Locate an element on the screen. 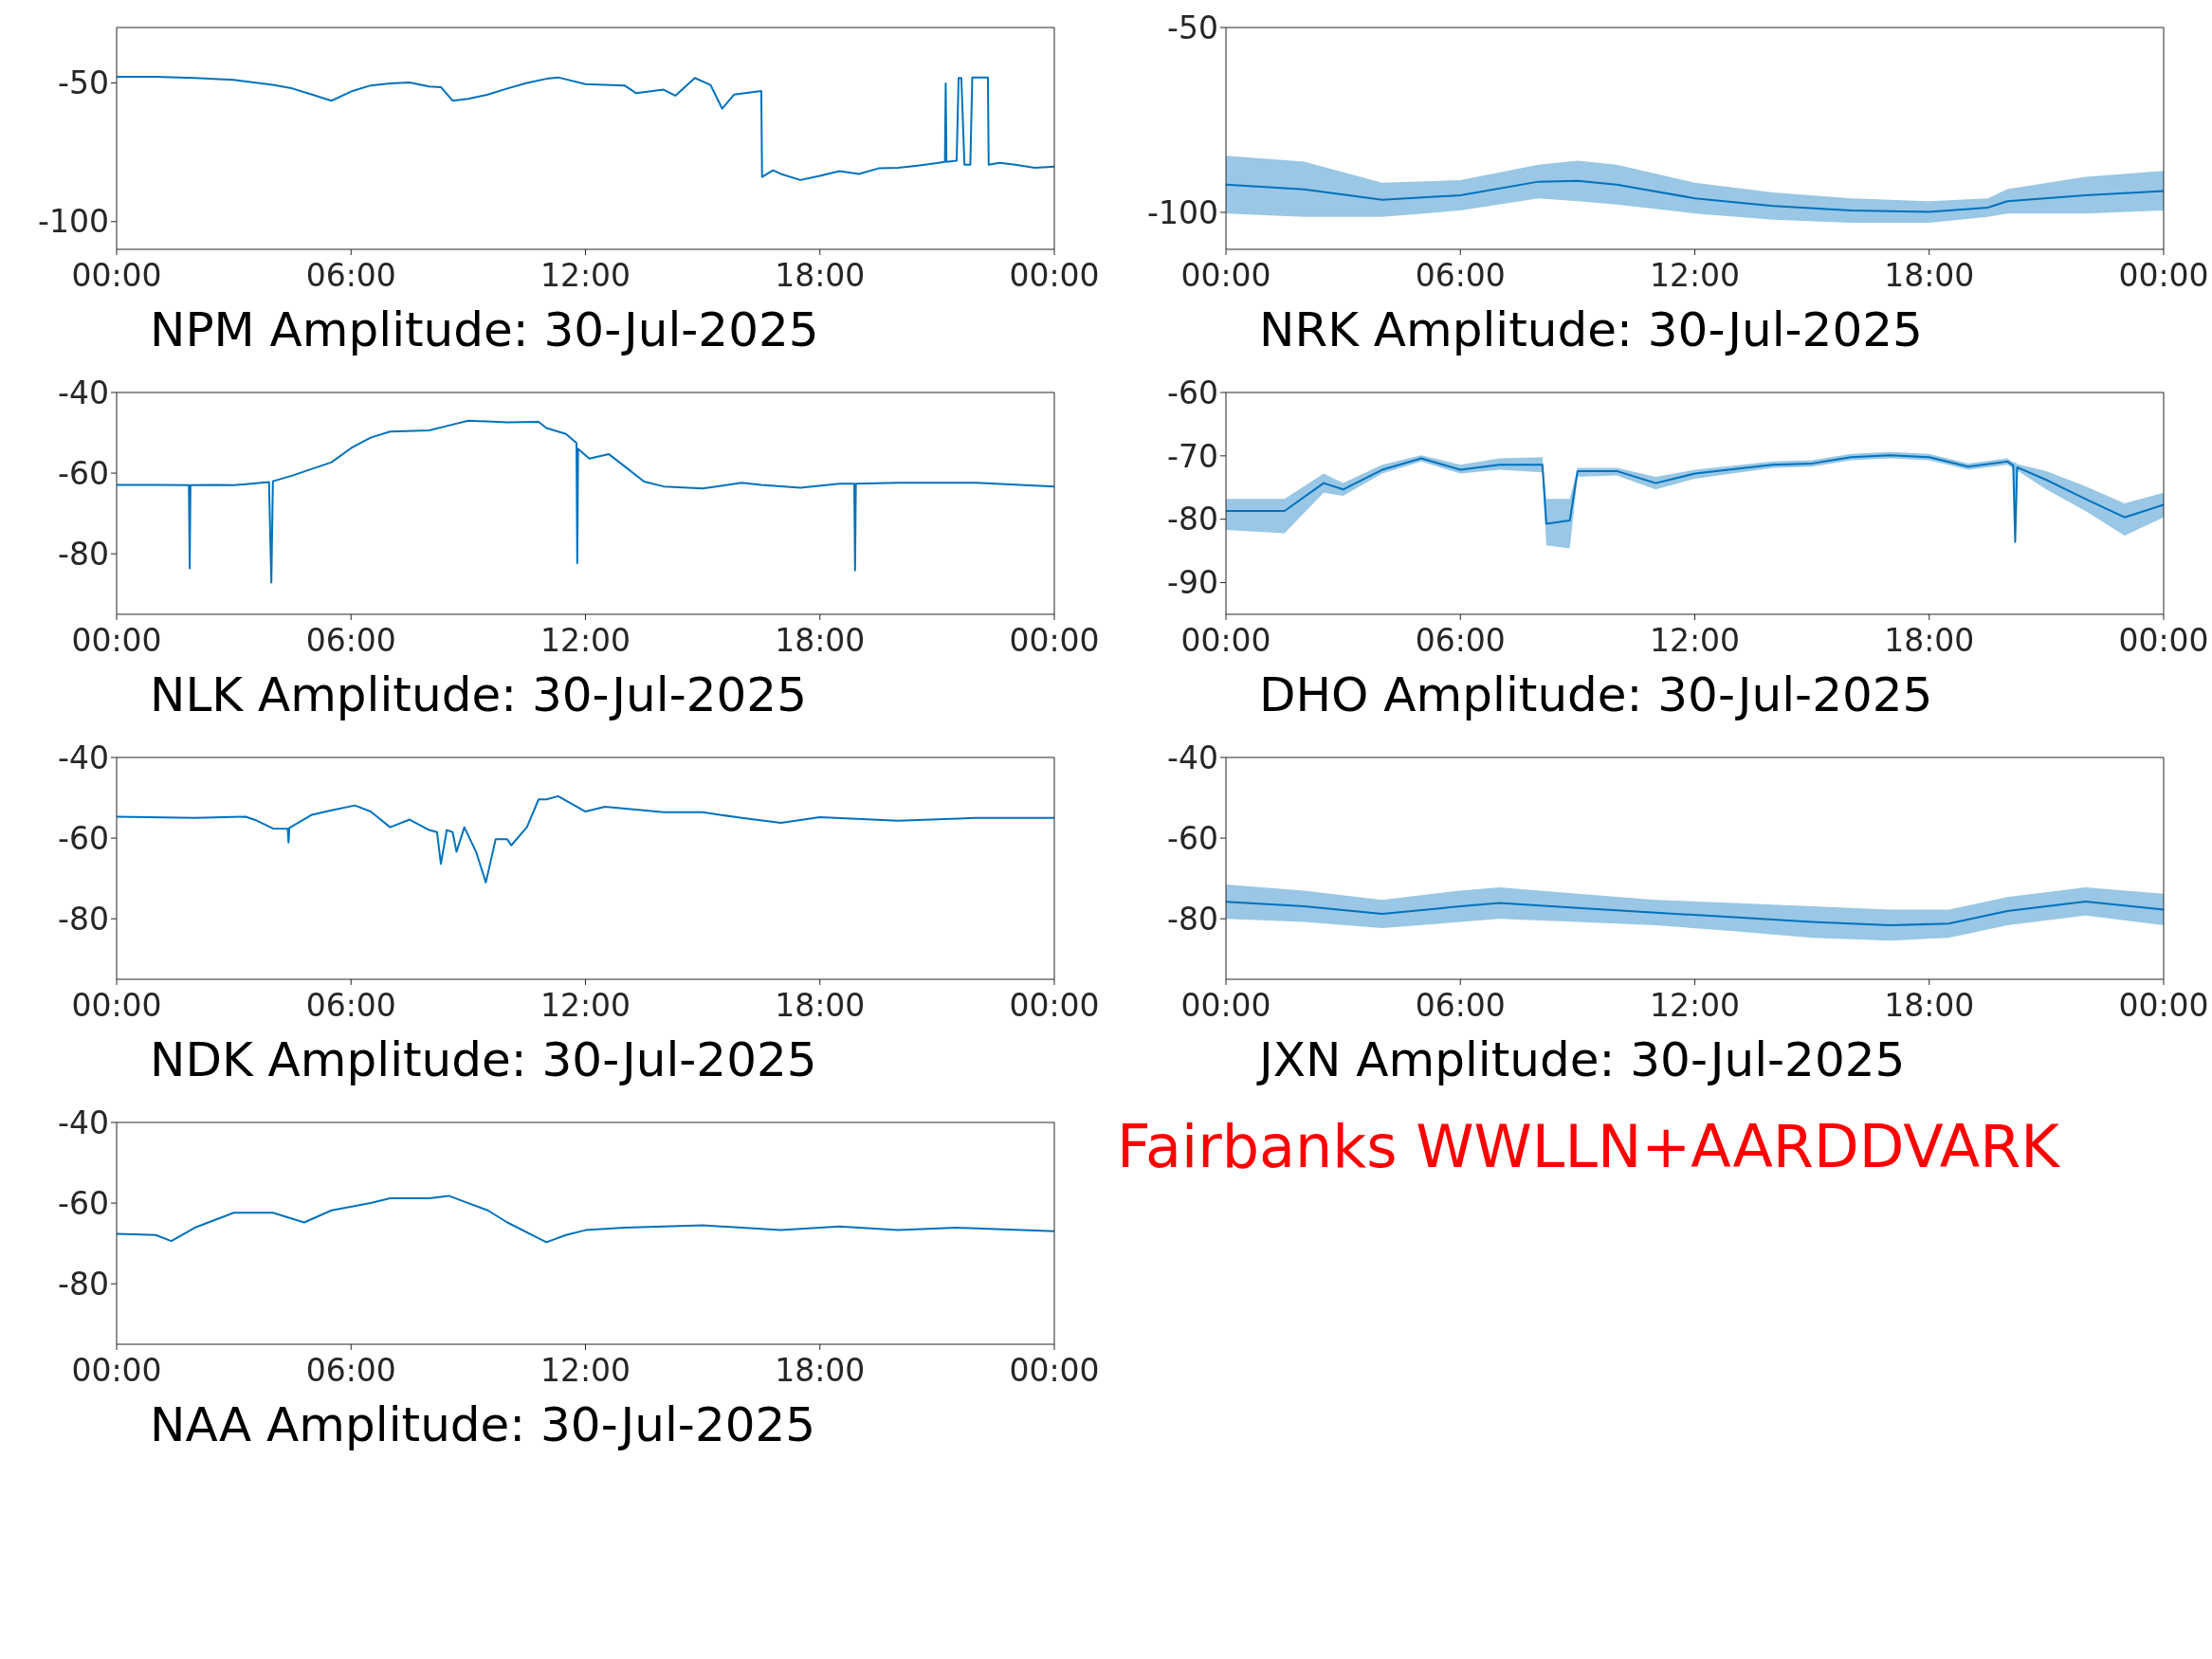  text: NDK Amplitude: 30-Jul-2025 is located at coordinates (484, 1059).